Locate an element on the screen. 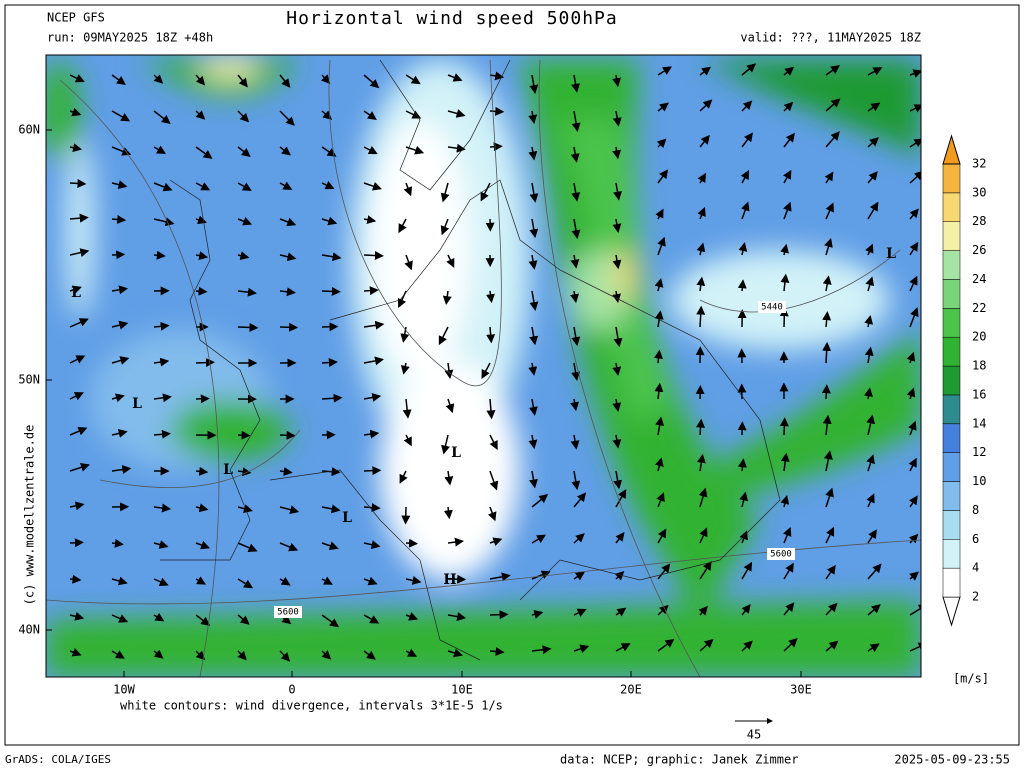  valid-time: valid: ???, 11MAY2025 18Z is located at coordinates (830, 38).